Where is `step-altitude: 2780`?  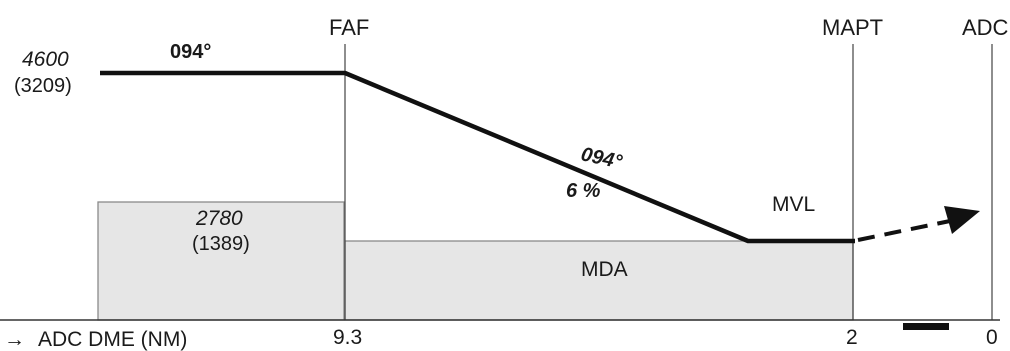 step-altitude: 2780 is located at coordinates (219, 218).